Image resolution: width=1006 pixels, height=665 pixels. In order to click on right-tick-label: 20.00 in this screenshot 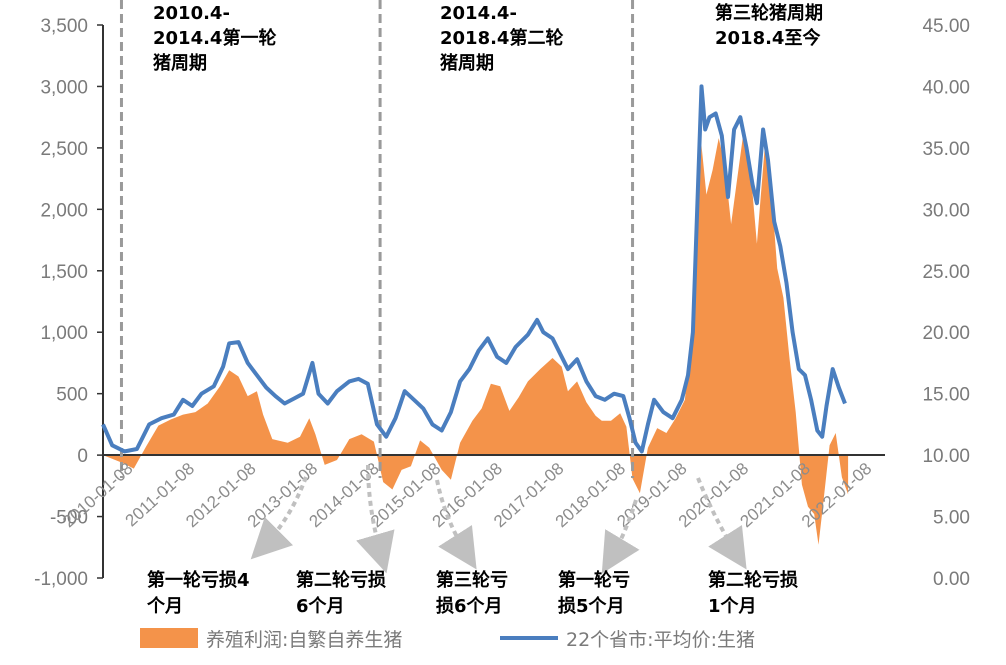, I will do `click(946, 333)`.